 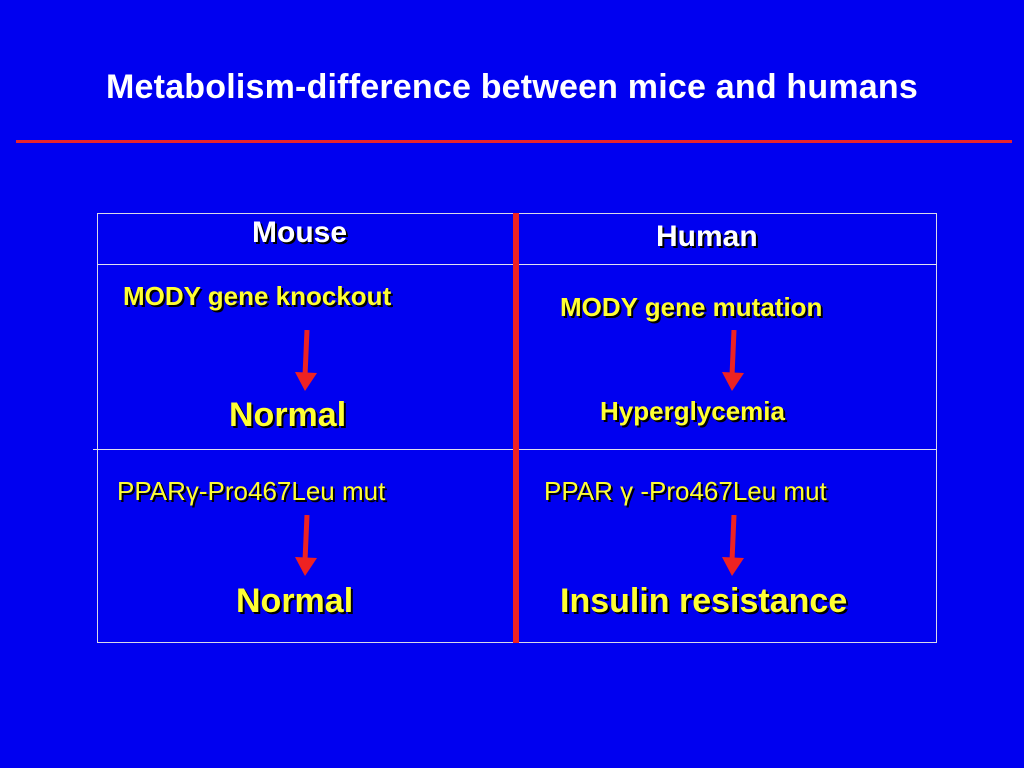 What do you see at coordinates (707, 236) in the screenshot?
I see `header-human: Human` at bounding box center [707, 236].